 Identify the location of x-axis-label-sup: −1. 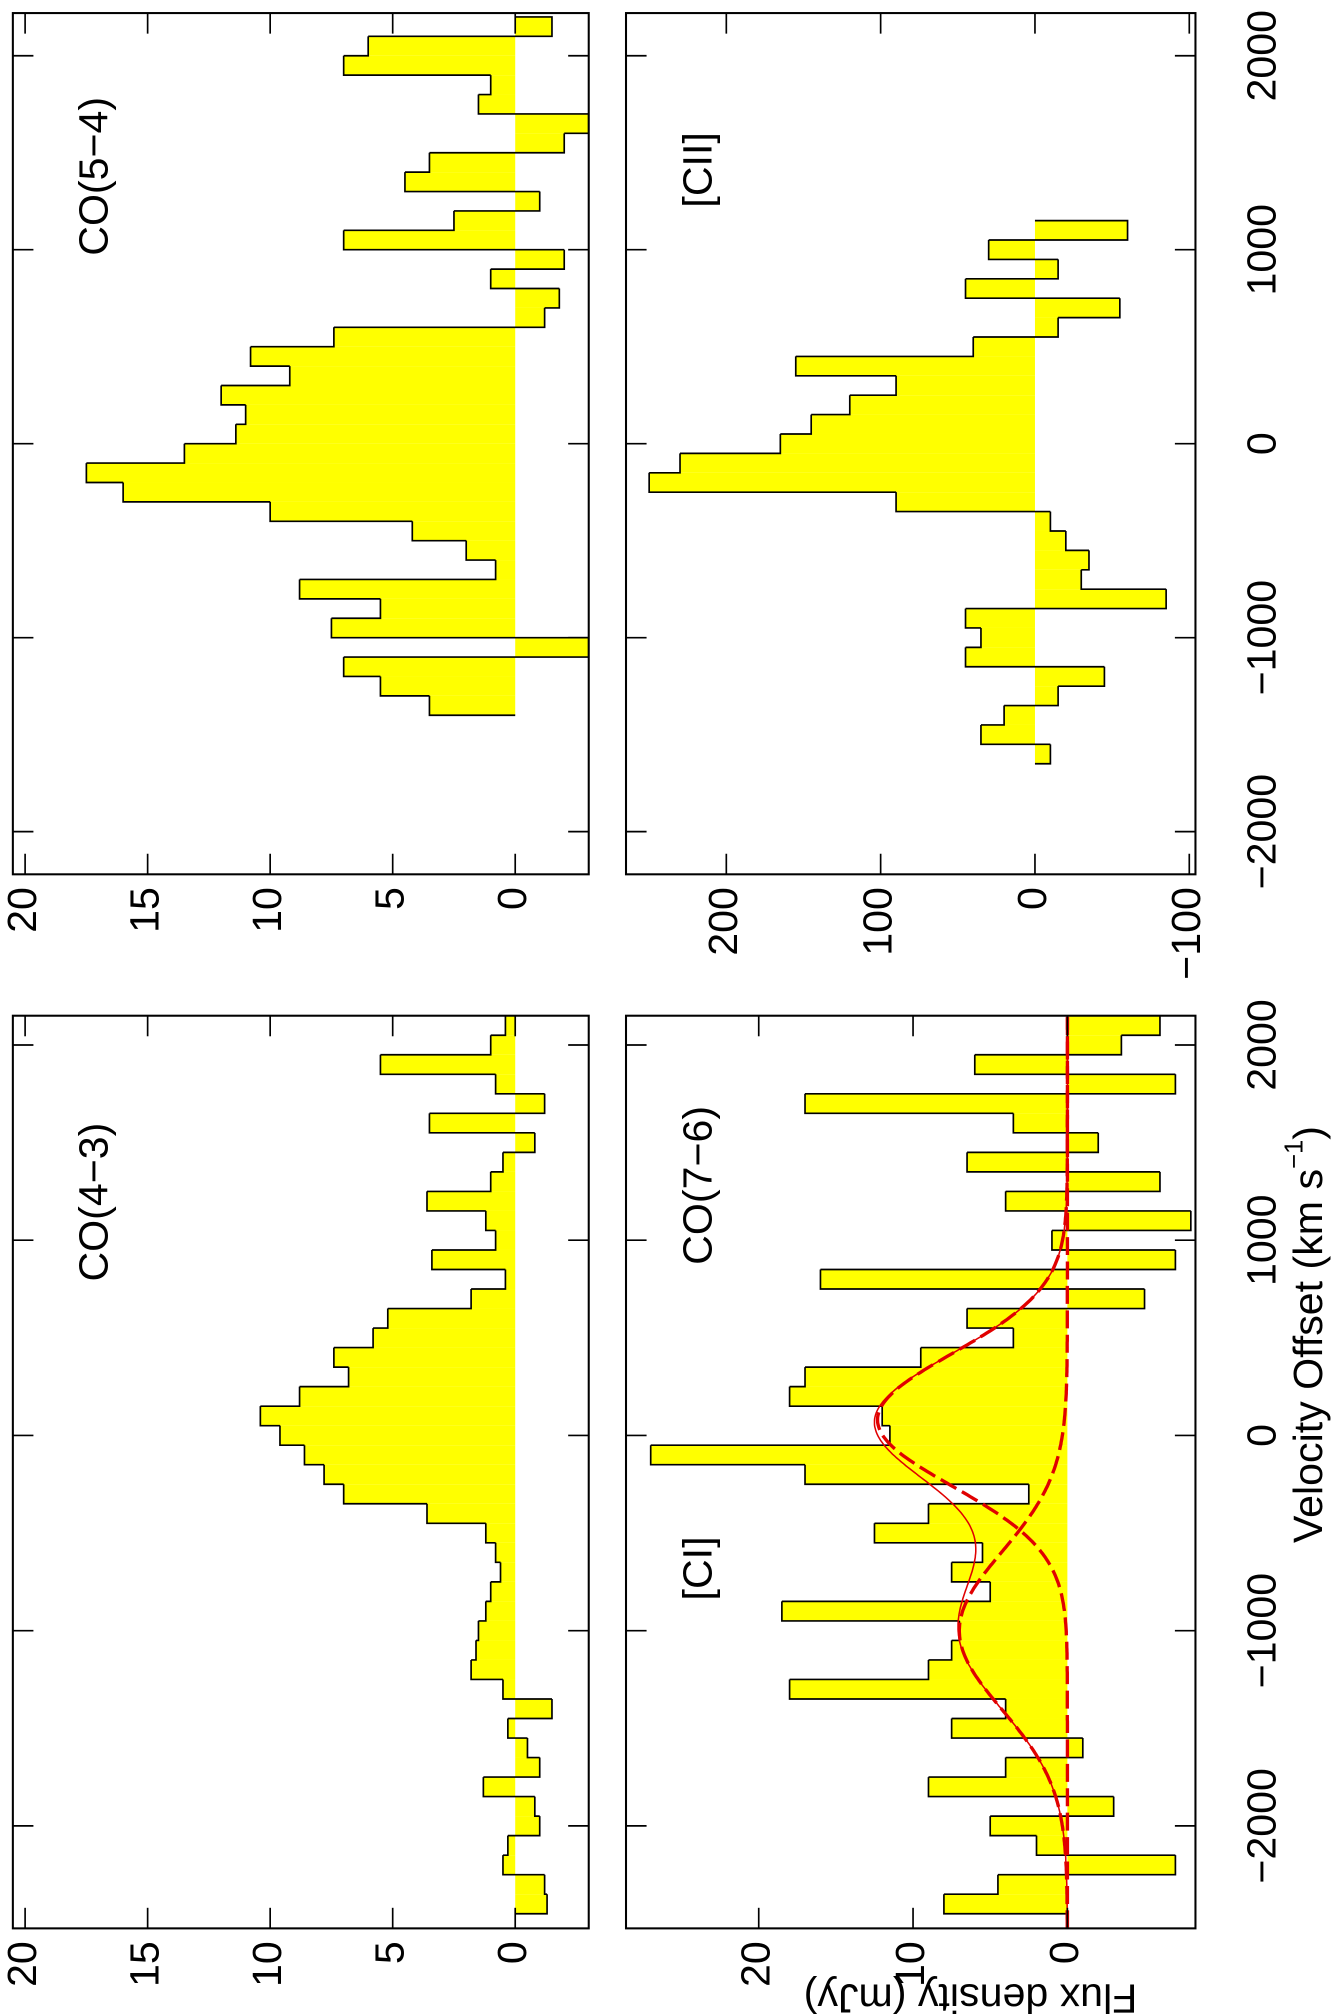
(1295, 1154).